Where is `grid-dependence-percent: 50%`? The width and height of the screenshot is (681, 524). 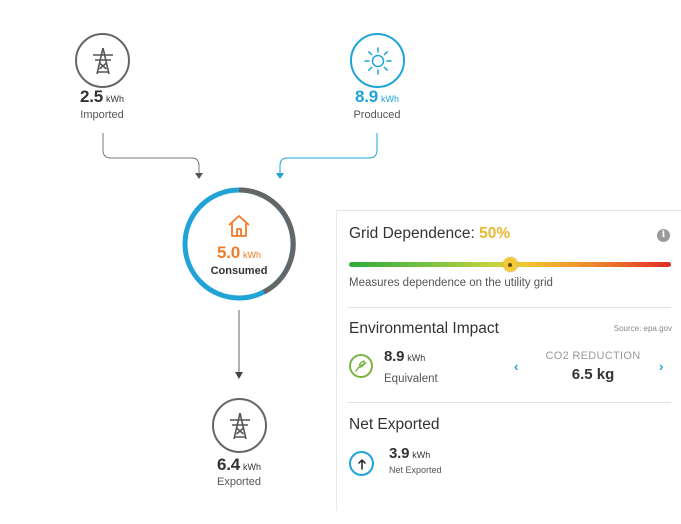 grid-dependence-percent: 50% is located at coordinates (495, 233).